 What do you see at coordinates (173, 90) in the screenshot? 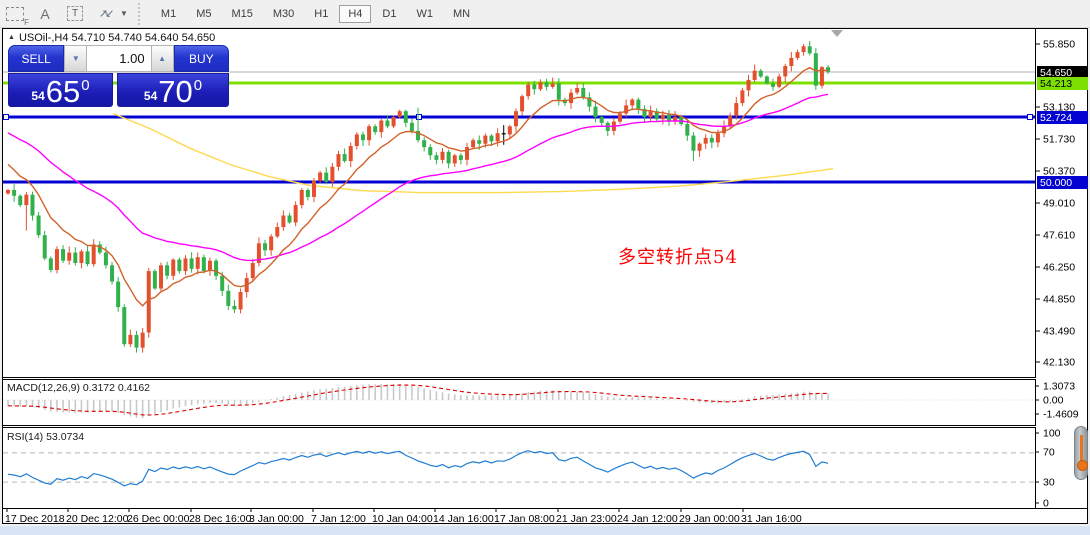
I see `buy-price-display: 54 70 0` at bounding box center [173, 90].